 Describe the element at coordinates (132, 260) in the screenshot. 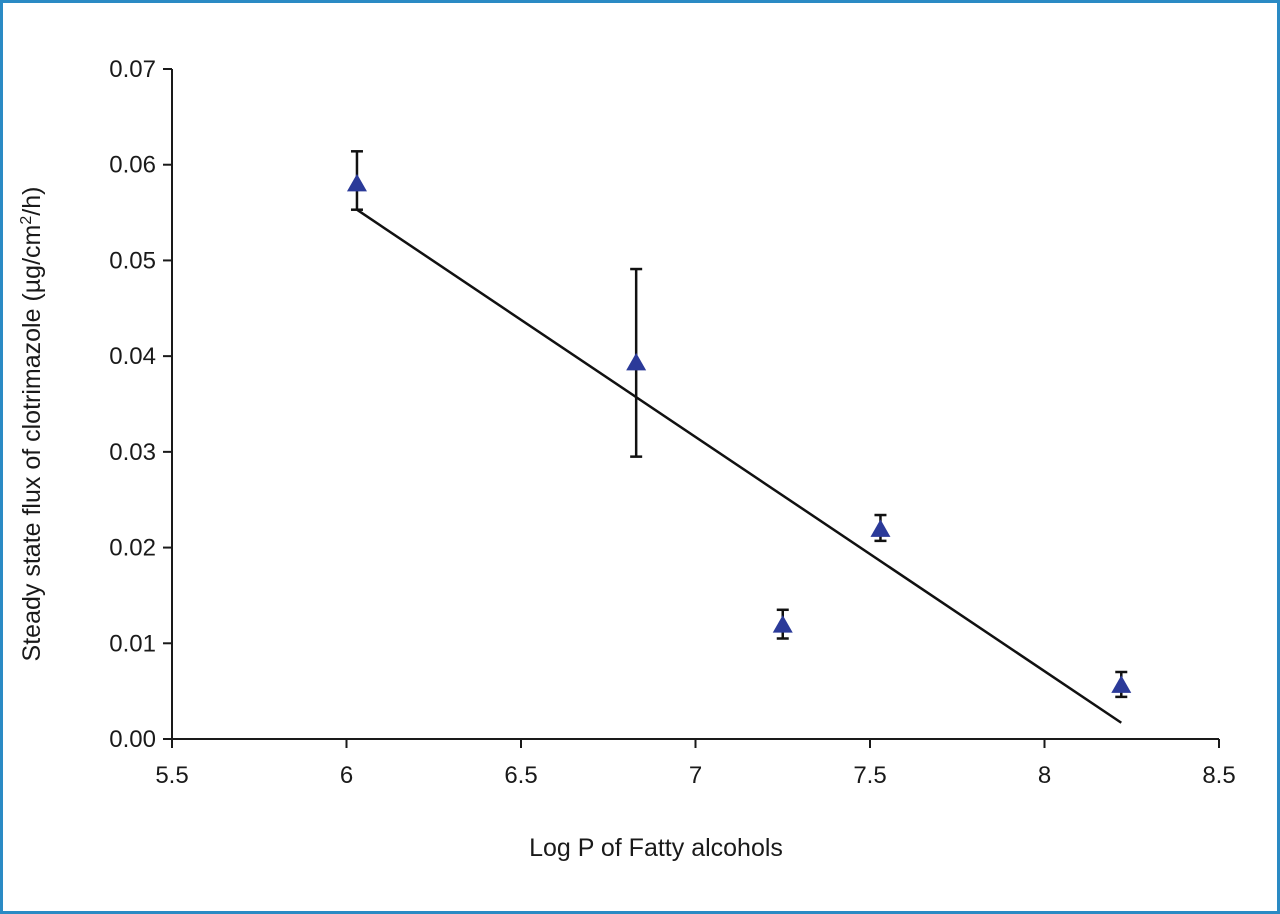

I see `y-tick-label: 0.05` at that location.